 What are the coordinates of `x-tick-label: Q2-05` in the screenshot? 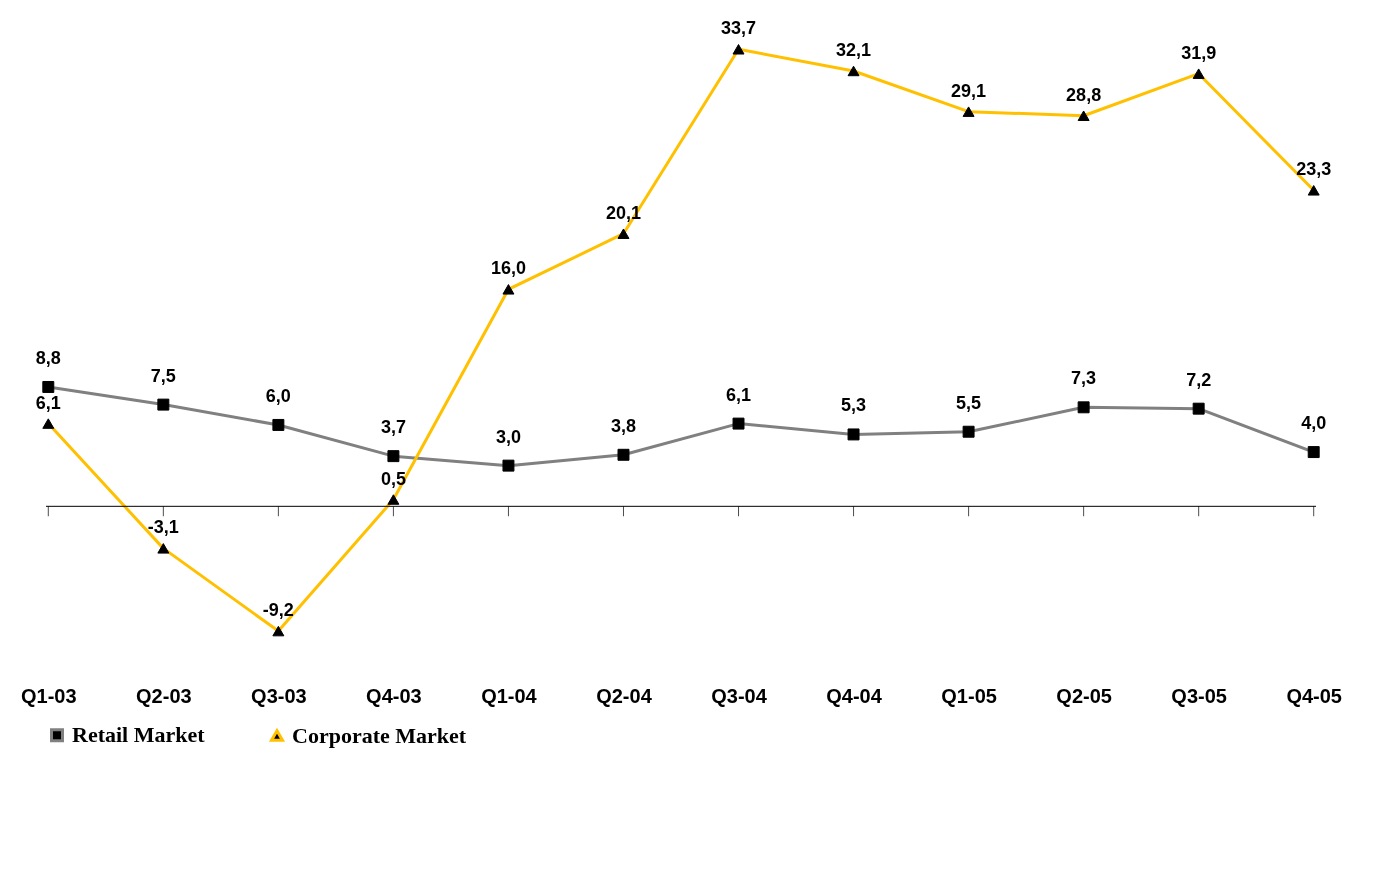 It's located at (1084, 695).